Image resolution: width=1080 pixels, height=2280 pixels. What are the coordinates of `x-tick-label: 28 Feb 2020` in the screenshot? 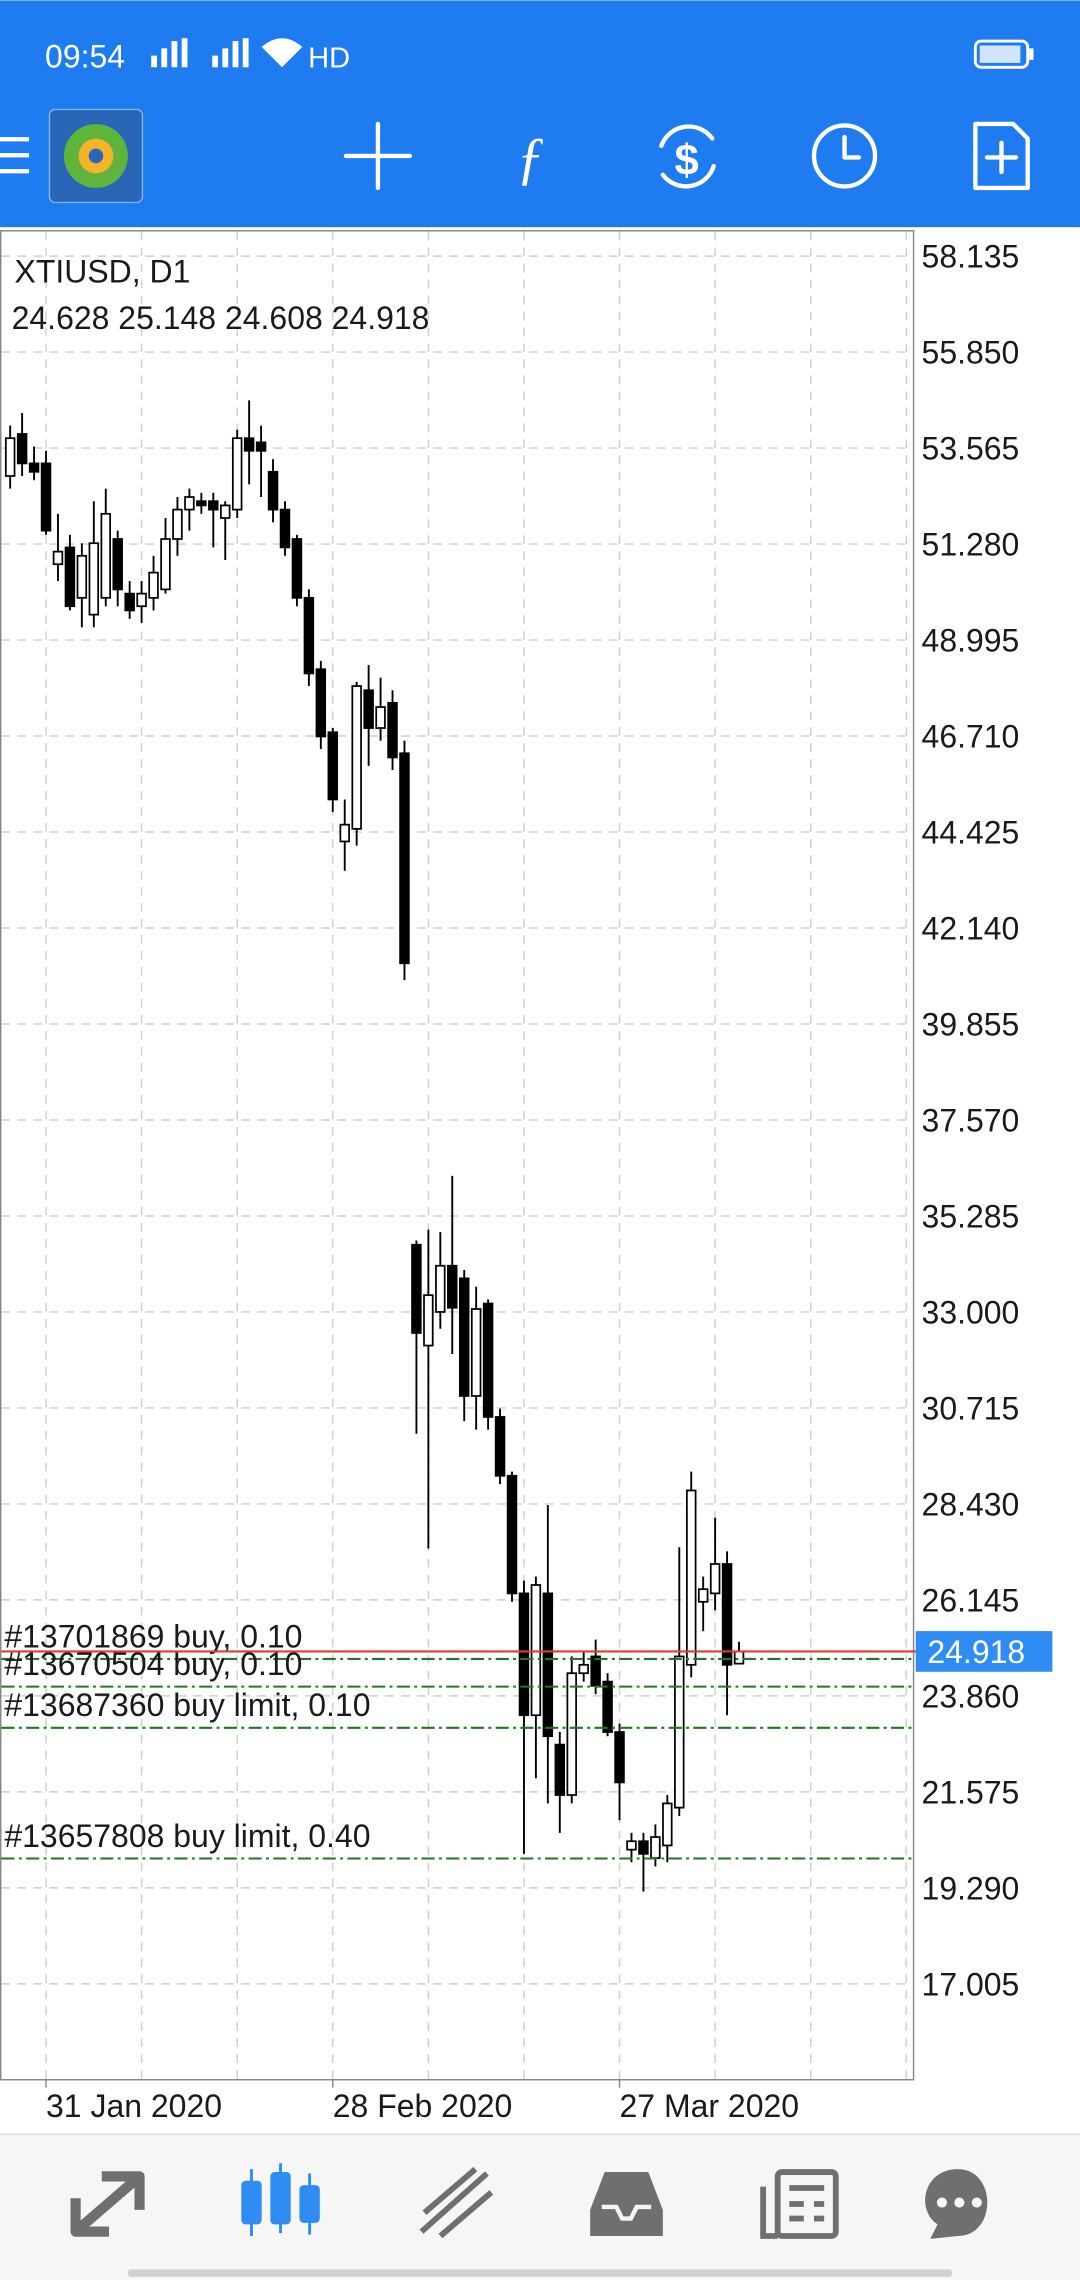 It's located at (423, 2106).